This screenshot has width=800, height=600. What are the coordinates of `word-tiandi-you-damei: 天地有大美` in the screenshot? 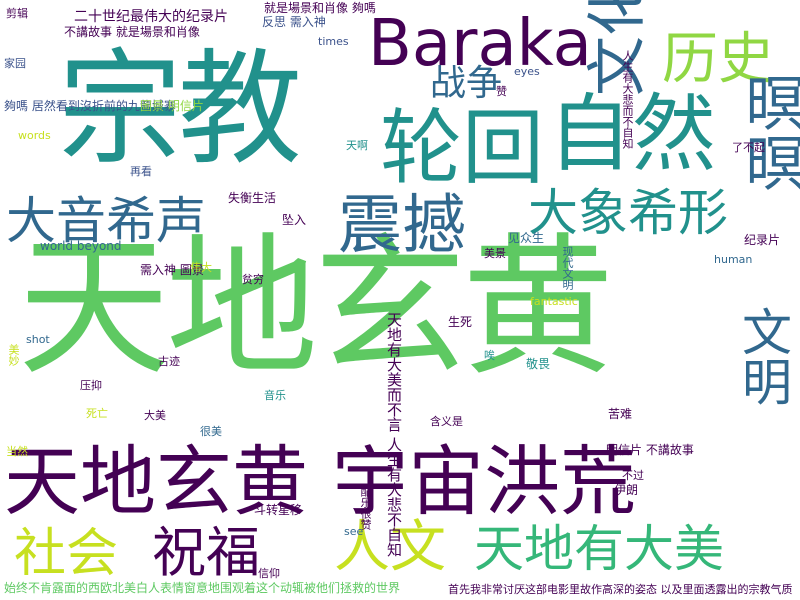 It's located at (599, 549).